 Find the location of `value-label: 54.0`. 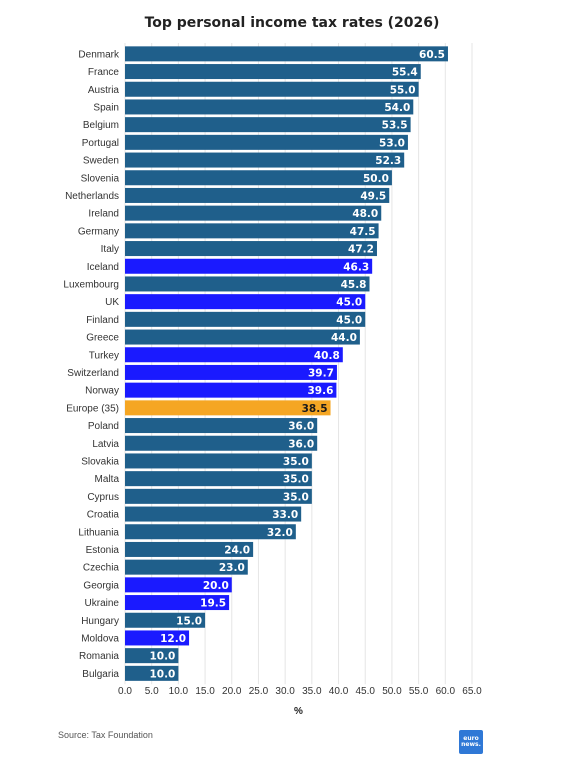

value-label: 54.0 is located at coordinates (397, 108).